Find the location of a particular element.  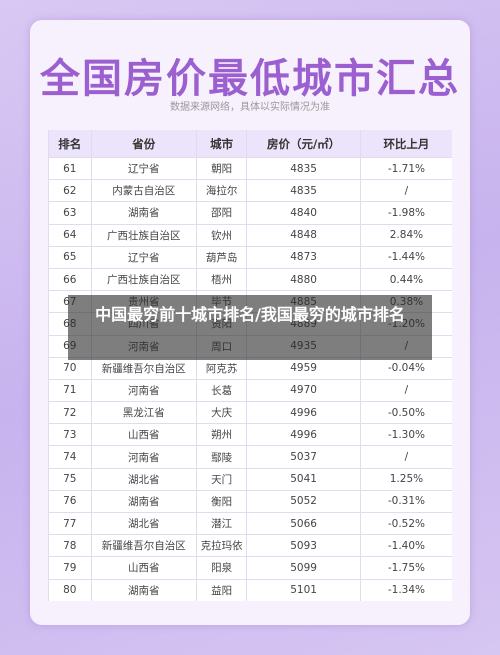

cell: 阿克苏 is located at coordinates (221, 368).